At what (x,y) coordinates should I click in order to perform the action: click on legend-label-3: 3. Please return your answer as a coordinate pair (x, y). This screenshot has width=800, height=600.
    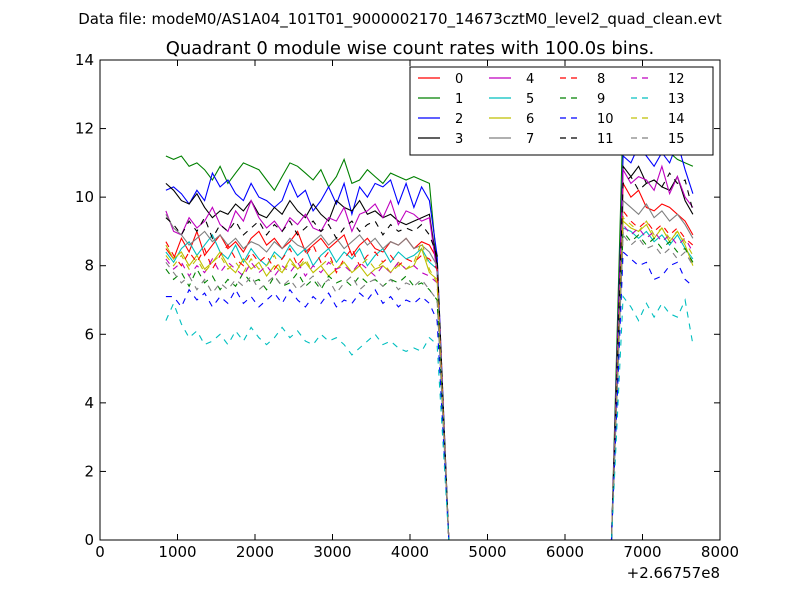
    Looking at the image, I should click on (459, 139).